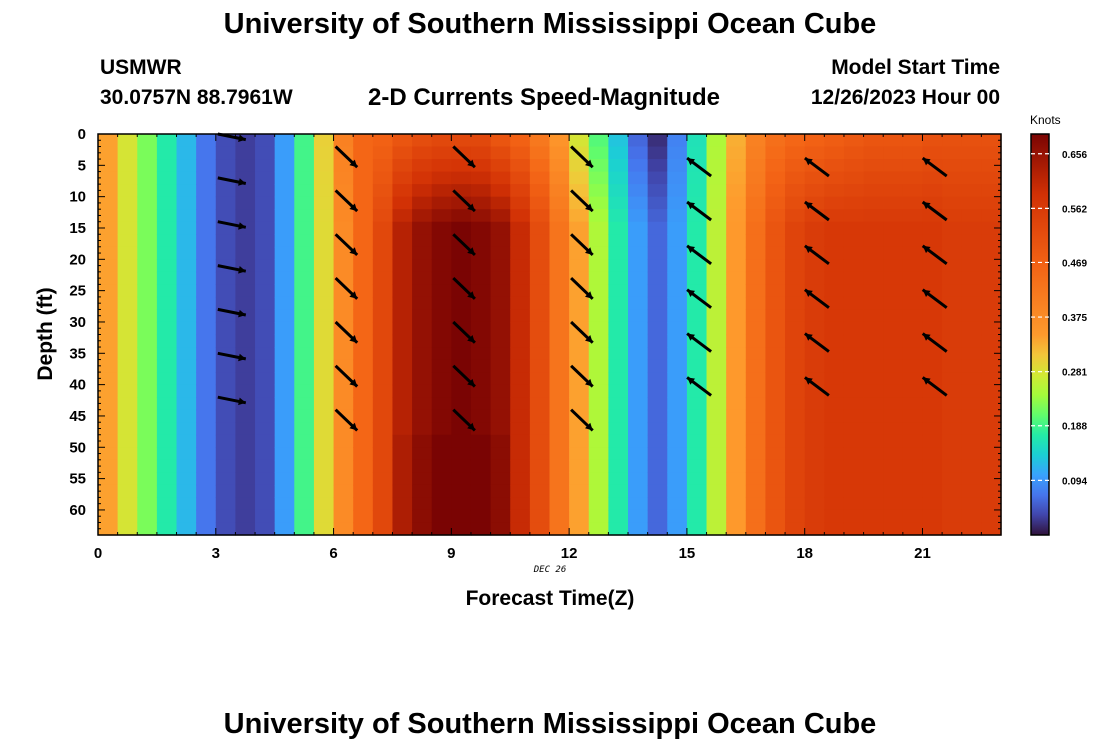 The width and height of the screenshot is (1100, 750). Describe the element at coordinates (905, 97) in the screenshot. I see `model-start-value: 12/26/2023 Hour 00` at that location.